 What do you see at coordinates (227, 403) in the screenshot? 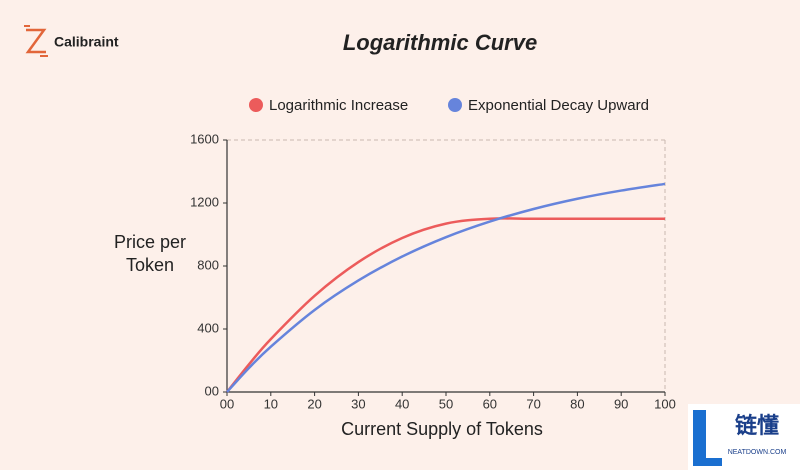
I see `x-tick-label: 00` at bounding box center [227, 403].